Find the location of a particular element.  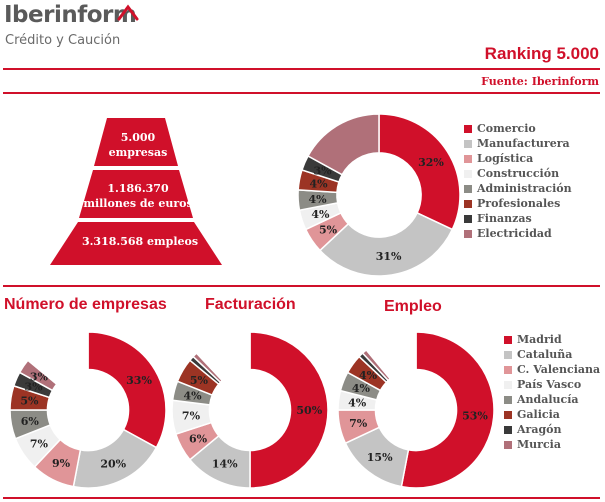

pyramid-text-2: 1.186.370 millones de euros is located at coordinates (138, 196).